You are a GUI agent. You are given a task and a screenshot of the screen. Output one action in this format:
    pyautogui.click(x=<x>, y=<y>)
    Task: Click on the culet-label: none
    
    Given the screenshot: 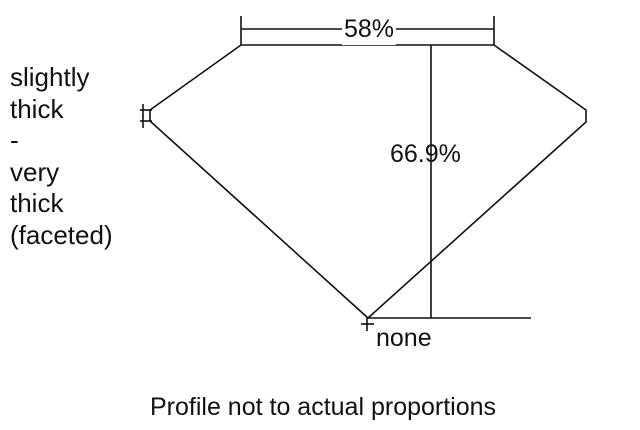 What is the action you would take?
    pyautogui.click(x=404, y=338)
    